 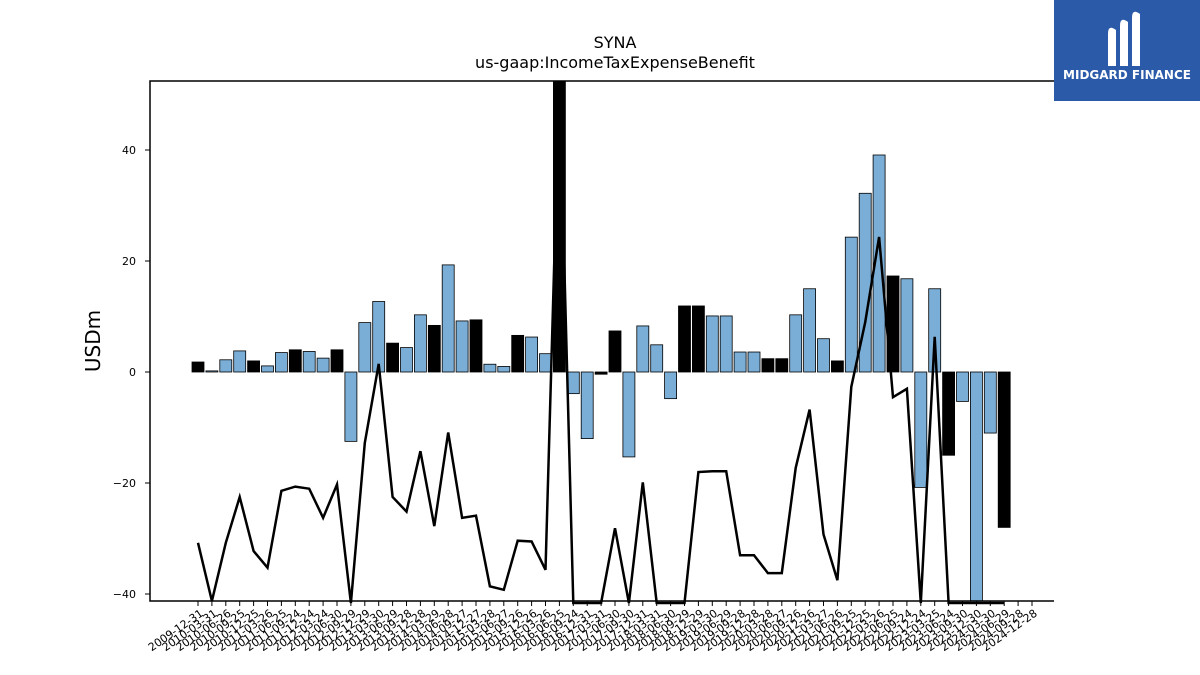 I want to click on y-axis-label: USDm, so click(x=93, y=341).